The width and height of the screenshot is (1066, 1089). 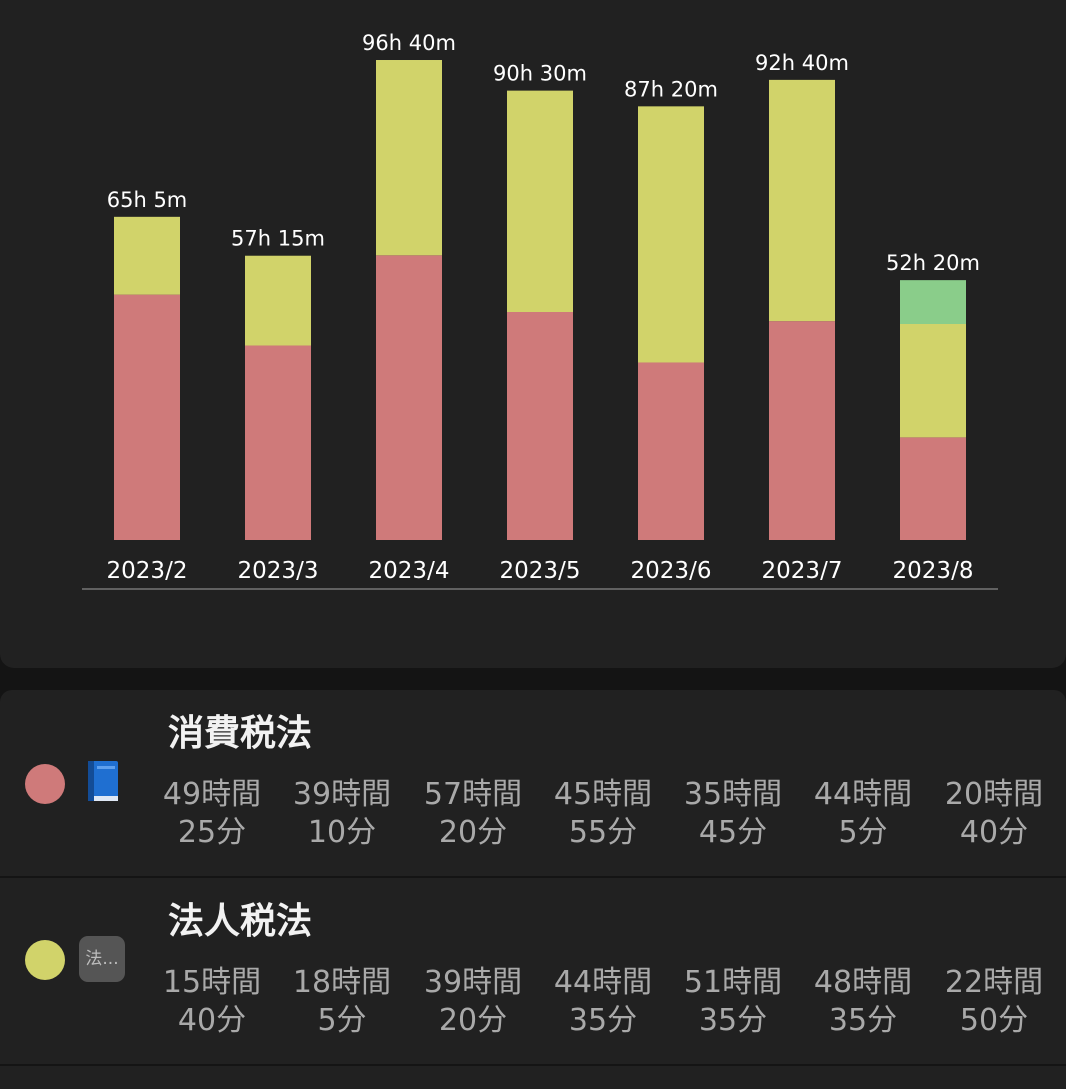 What do you see at coordinates (342, 814) in the screenshot?
I see `month-time: 39時間 10分` at bounding box center [342, 814].